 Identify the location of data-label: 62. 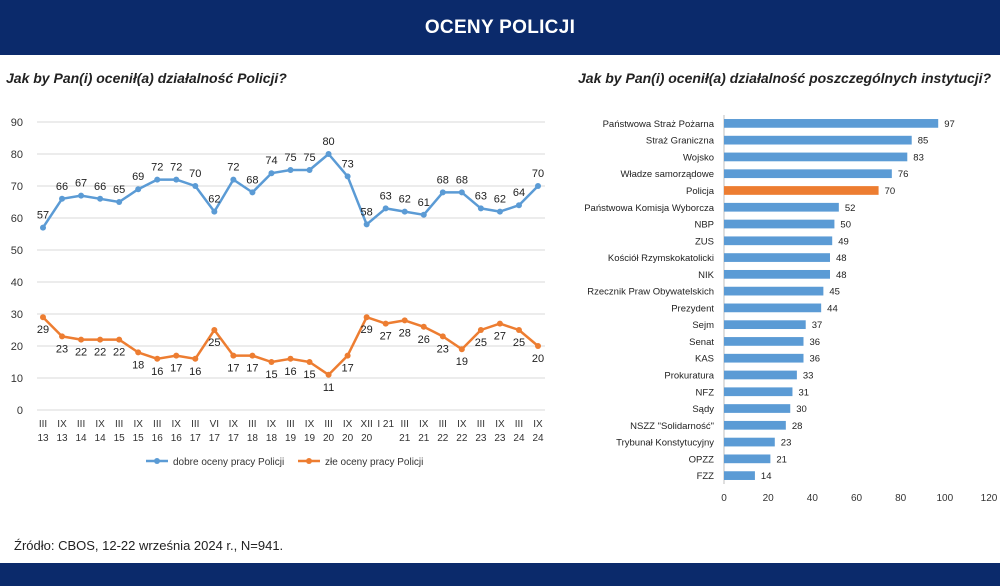
(500, 200).